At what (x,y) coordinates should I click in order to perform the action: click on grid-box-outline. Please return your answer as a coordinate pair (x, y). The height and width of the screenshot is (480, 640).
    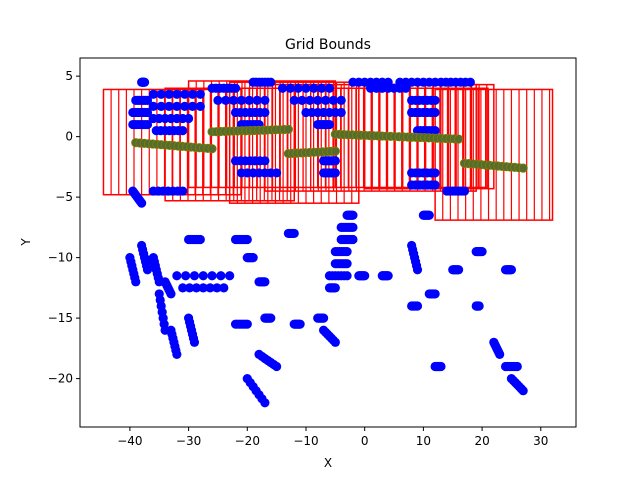
    Looking at the image, I should click on (294, 142).